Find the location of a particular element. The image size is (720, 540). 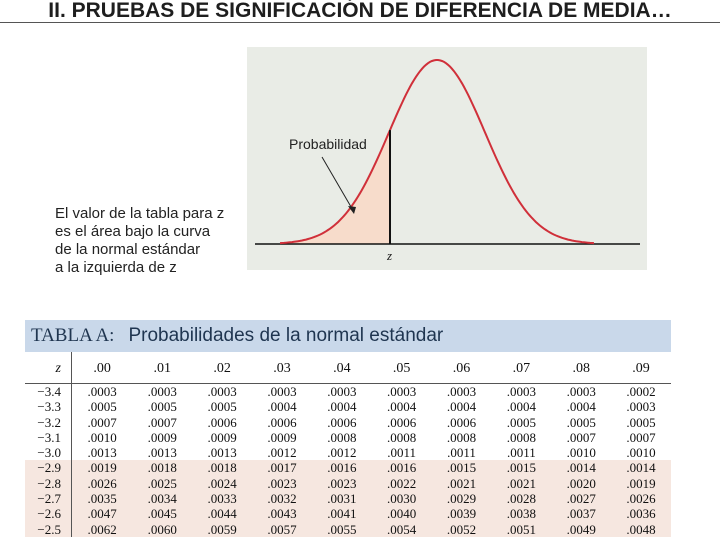

z-value: −2.6 is located at coordinates (48, 514).